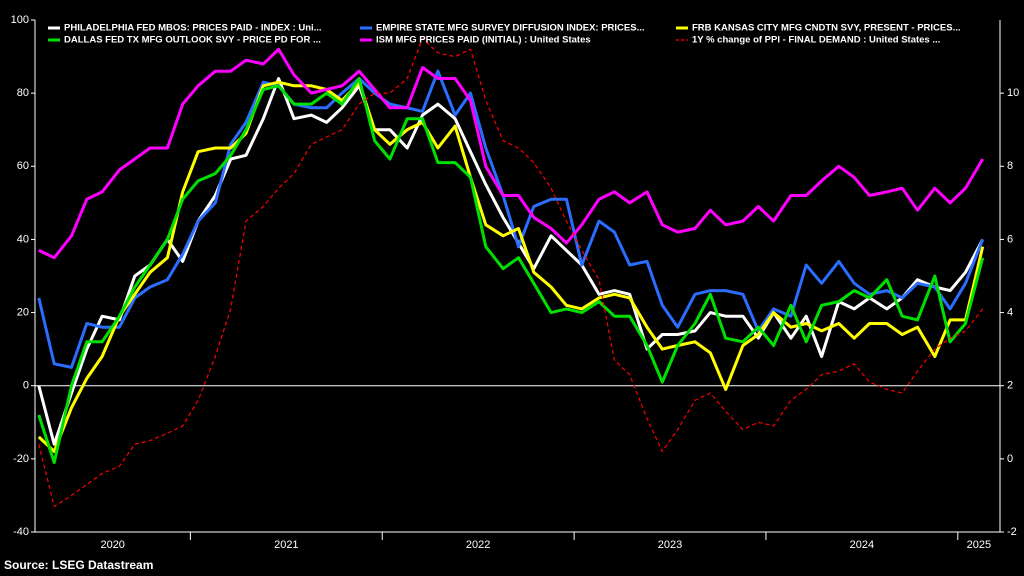 The width and height of the screenshot is (1024, 576). What do you see at coordinates (1010, 312) in the screenshot?
I see `y2-tick-label: 4` at bounding box center [1010, 312].